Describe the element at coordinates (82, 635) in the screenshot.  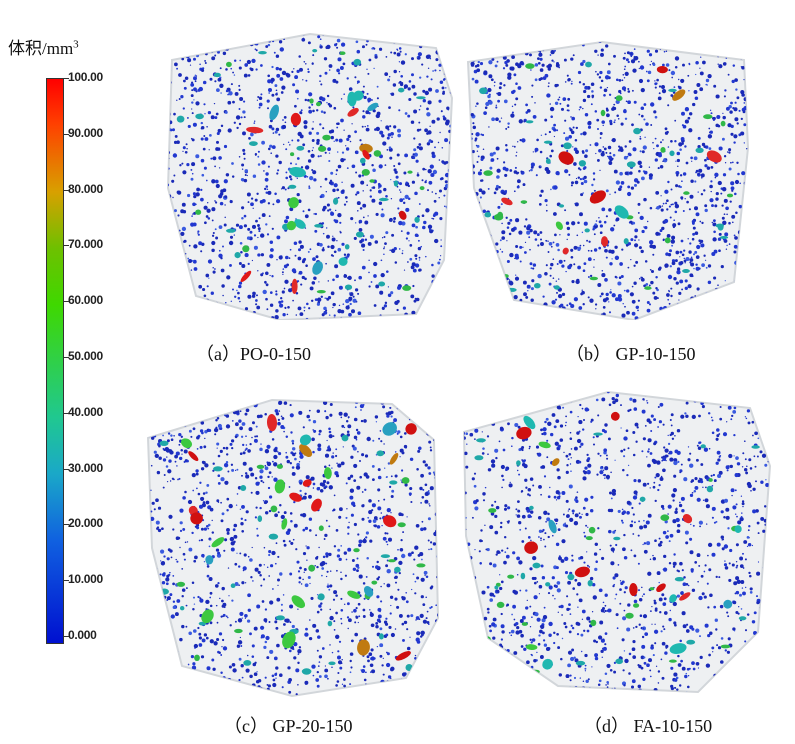
I see `colorbar-tick-label: 0.000` at that location.